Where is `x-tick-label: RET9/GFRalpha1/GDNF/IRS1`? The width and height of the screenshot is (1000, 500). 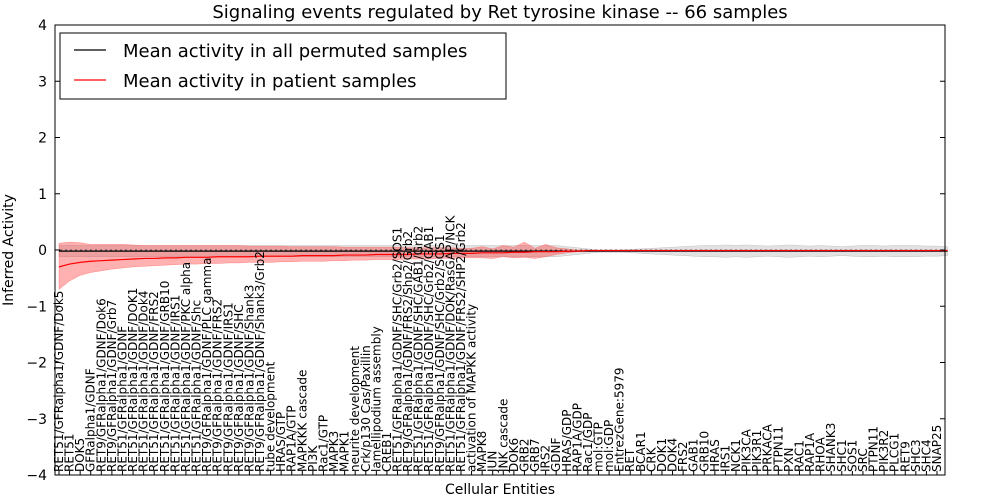 x-tick-label: RET9/GFRalpha1/GDNF/IRS1 is located at coordinates (228, 387).